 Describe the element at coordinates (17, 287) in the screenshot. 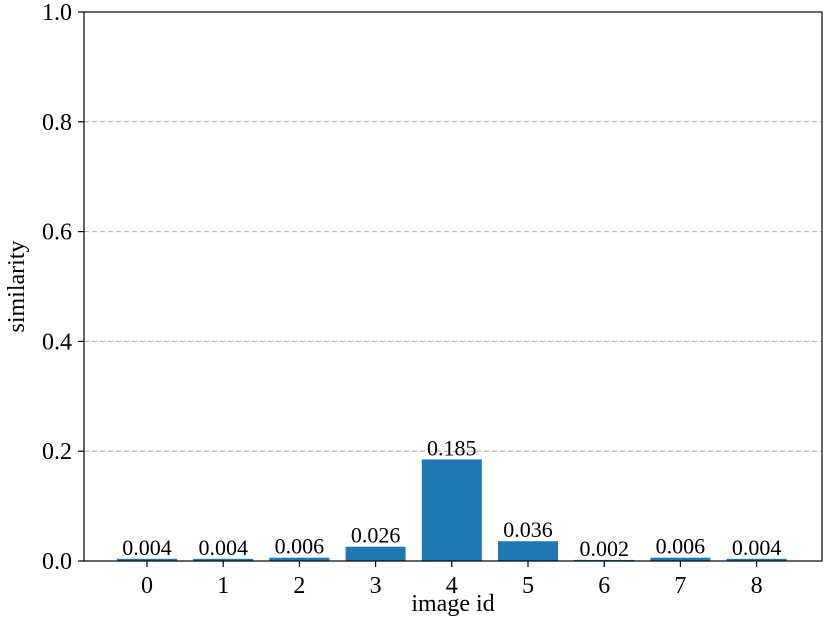

I see `y-axis-label: similarity` at that location.